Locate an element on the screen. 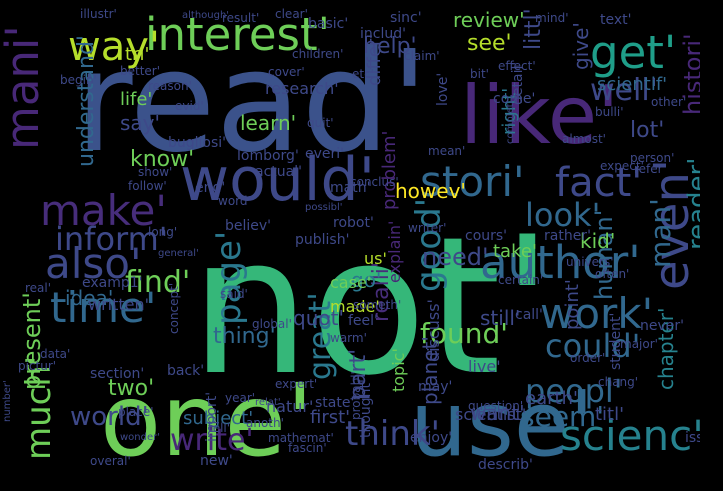 Image resolution: width=723 pixels, height=491 pixels. word-find: find' is located at coordinates (157, 282).